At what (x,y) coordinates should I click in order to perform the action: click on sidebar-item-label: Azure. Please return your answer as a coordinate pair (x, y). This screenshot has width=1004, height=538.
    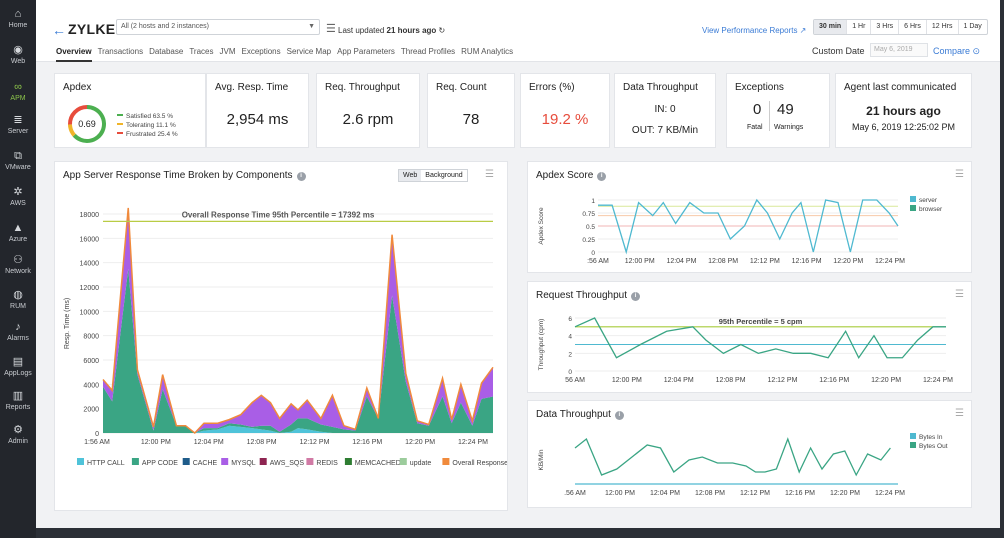
    Looking at the image, I should click on (18, 239).